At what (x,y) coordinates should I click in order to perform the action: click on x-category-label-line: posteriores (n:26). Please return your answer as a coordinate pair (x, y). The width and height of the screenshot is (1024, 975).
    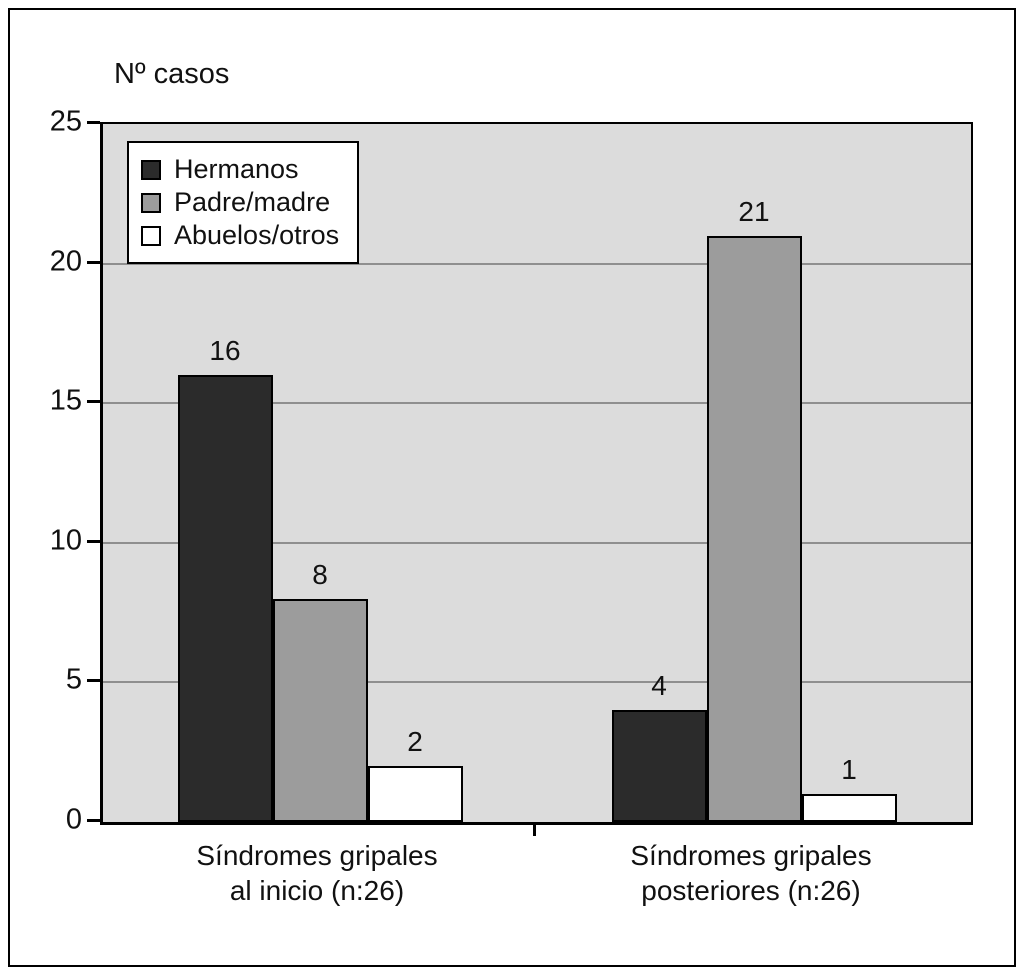
    Looking at the image, I should click on (751, 890).